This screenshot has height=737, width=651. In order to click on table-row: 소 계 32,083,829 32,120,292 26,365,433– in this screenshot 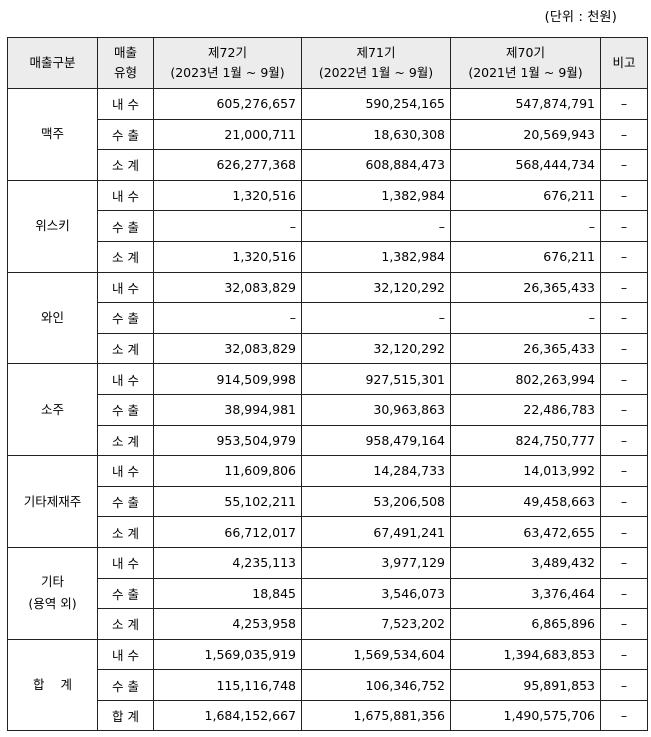, I will do `click(328, 348)`.